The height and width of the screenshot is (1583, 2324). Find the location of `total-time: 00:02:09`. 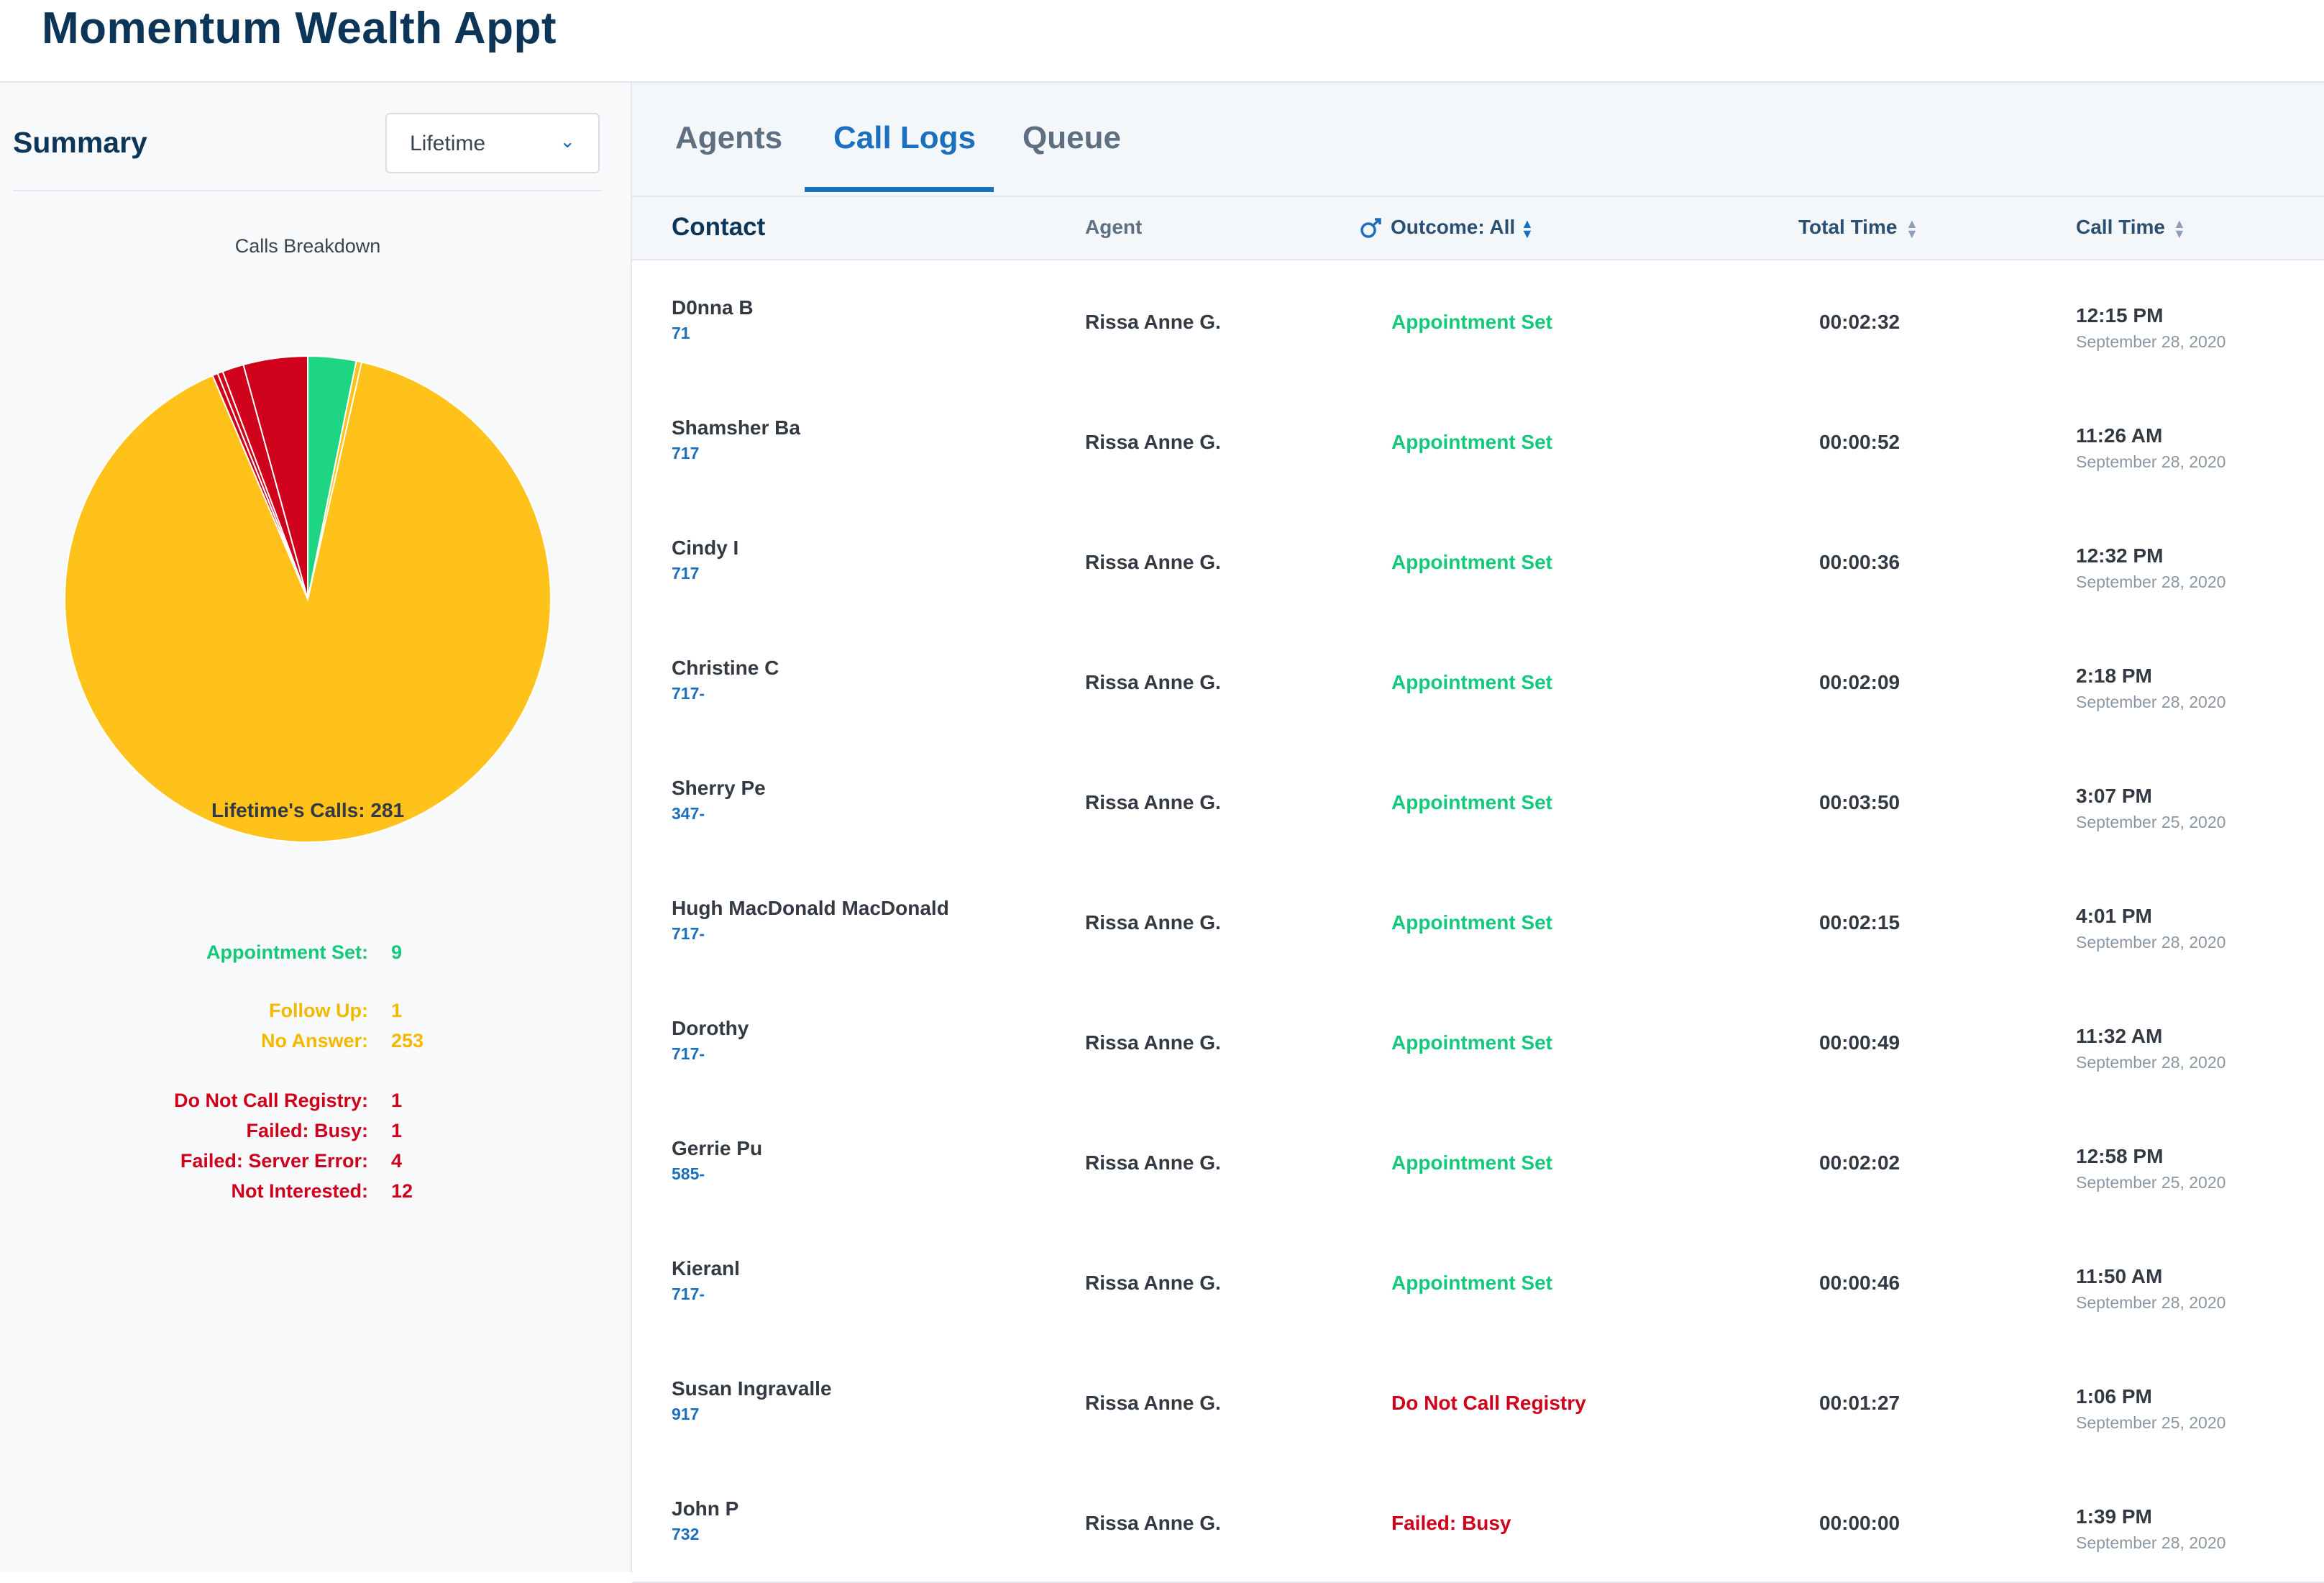

total-time: 00:02:09 is located at coordinates (1859, 682).